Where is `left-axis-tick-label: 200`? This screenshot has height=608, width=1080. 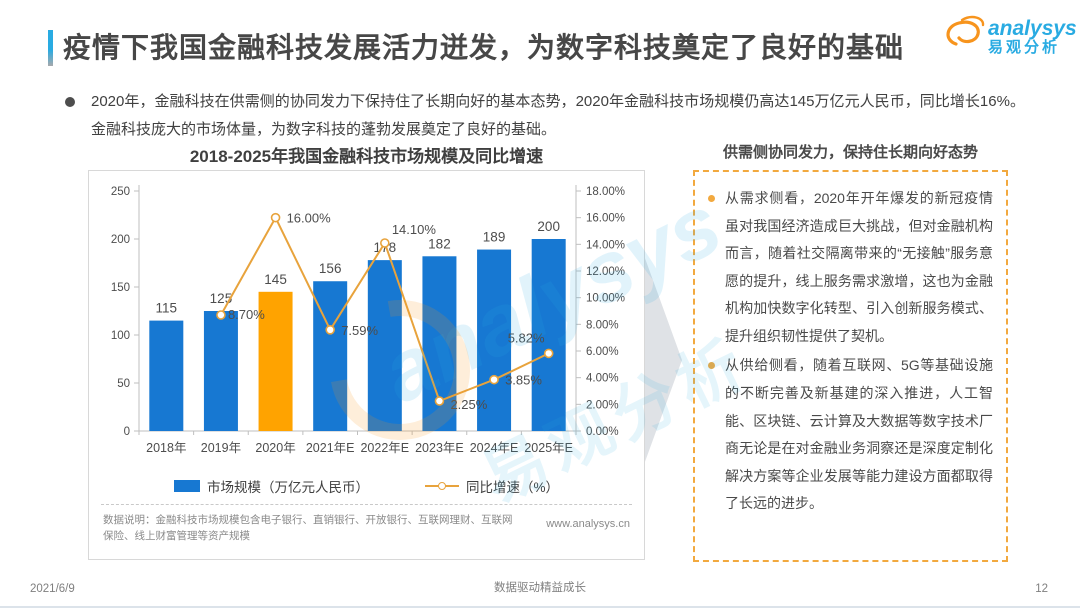
left-axis-tick-label: 200 is located at coordinates (120, 240).